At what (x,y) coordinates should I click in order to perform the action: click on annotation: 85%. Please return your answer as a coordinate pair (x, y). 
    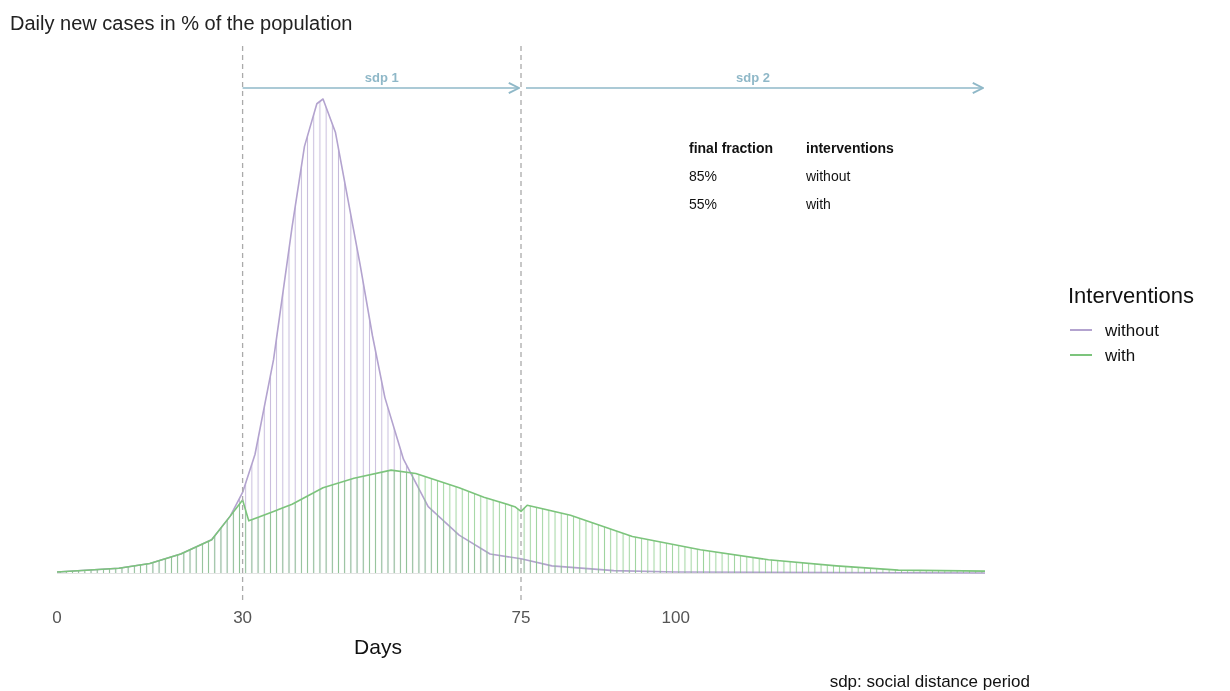
    Looking at the image, I should click on (703, 176).